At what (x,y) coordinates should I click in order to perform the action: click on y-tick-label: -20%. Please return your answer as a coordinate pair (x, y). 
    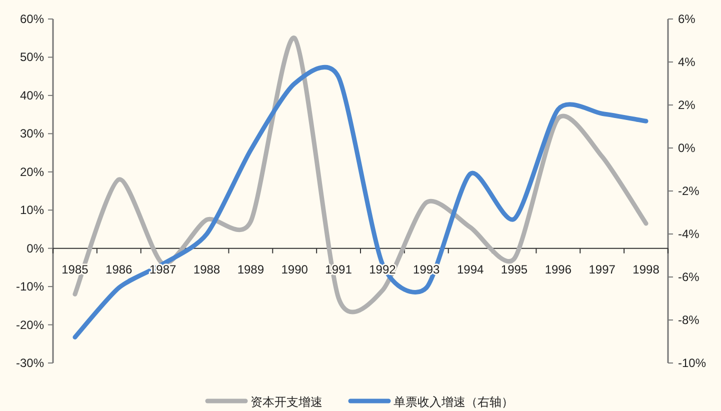
    Looking at the image, I should click on (30, 325).